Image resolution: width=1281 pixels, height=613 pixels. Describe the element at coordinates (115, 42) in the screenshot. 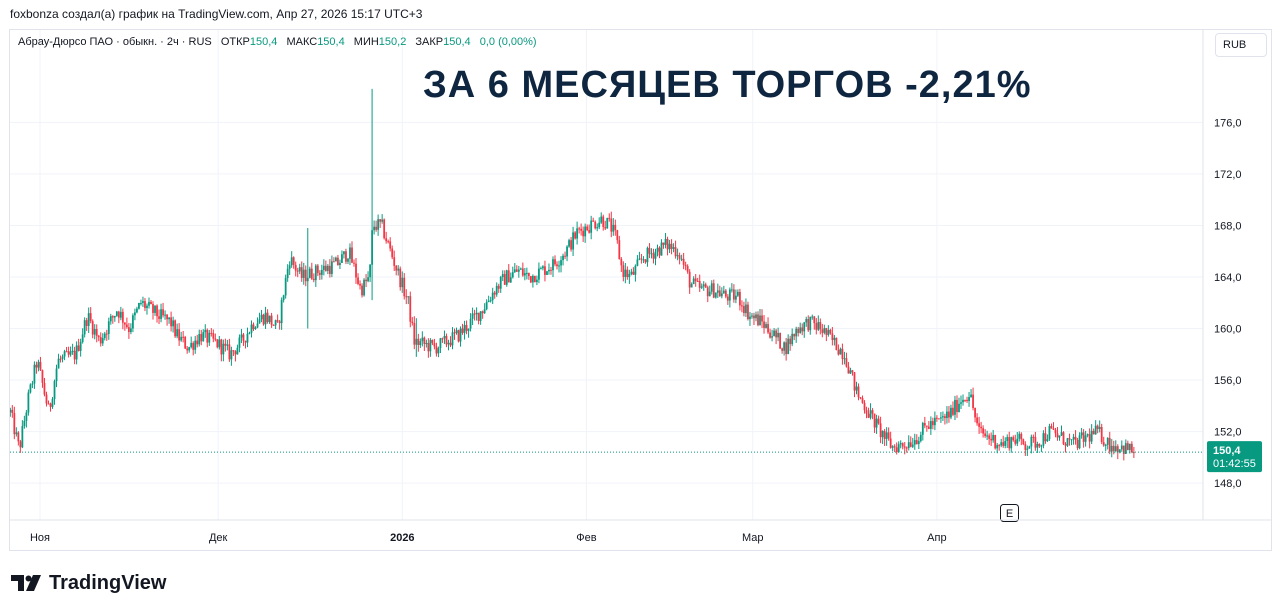

I see `symbol-name: Абрау-Дюрсо ПАО · обыкн. · 2ч · RUS` at that location.